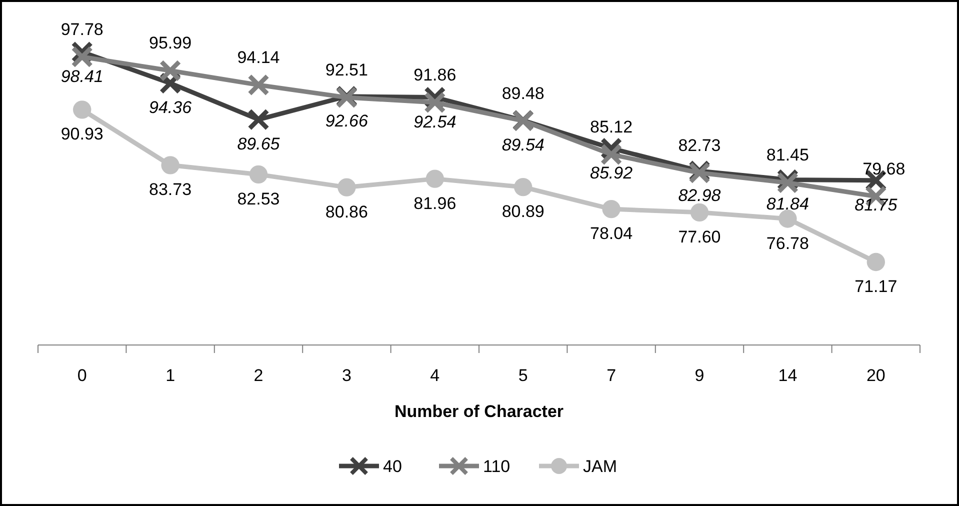  What do you see at coordinates (479, 411) in the screenshot?
I see `x-axis-title: Number of Character` at bounding box center [479, 411].